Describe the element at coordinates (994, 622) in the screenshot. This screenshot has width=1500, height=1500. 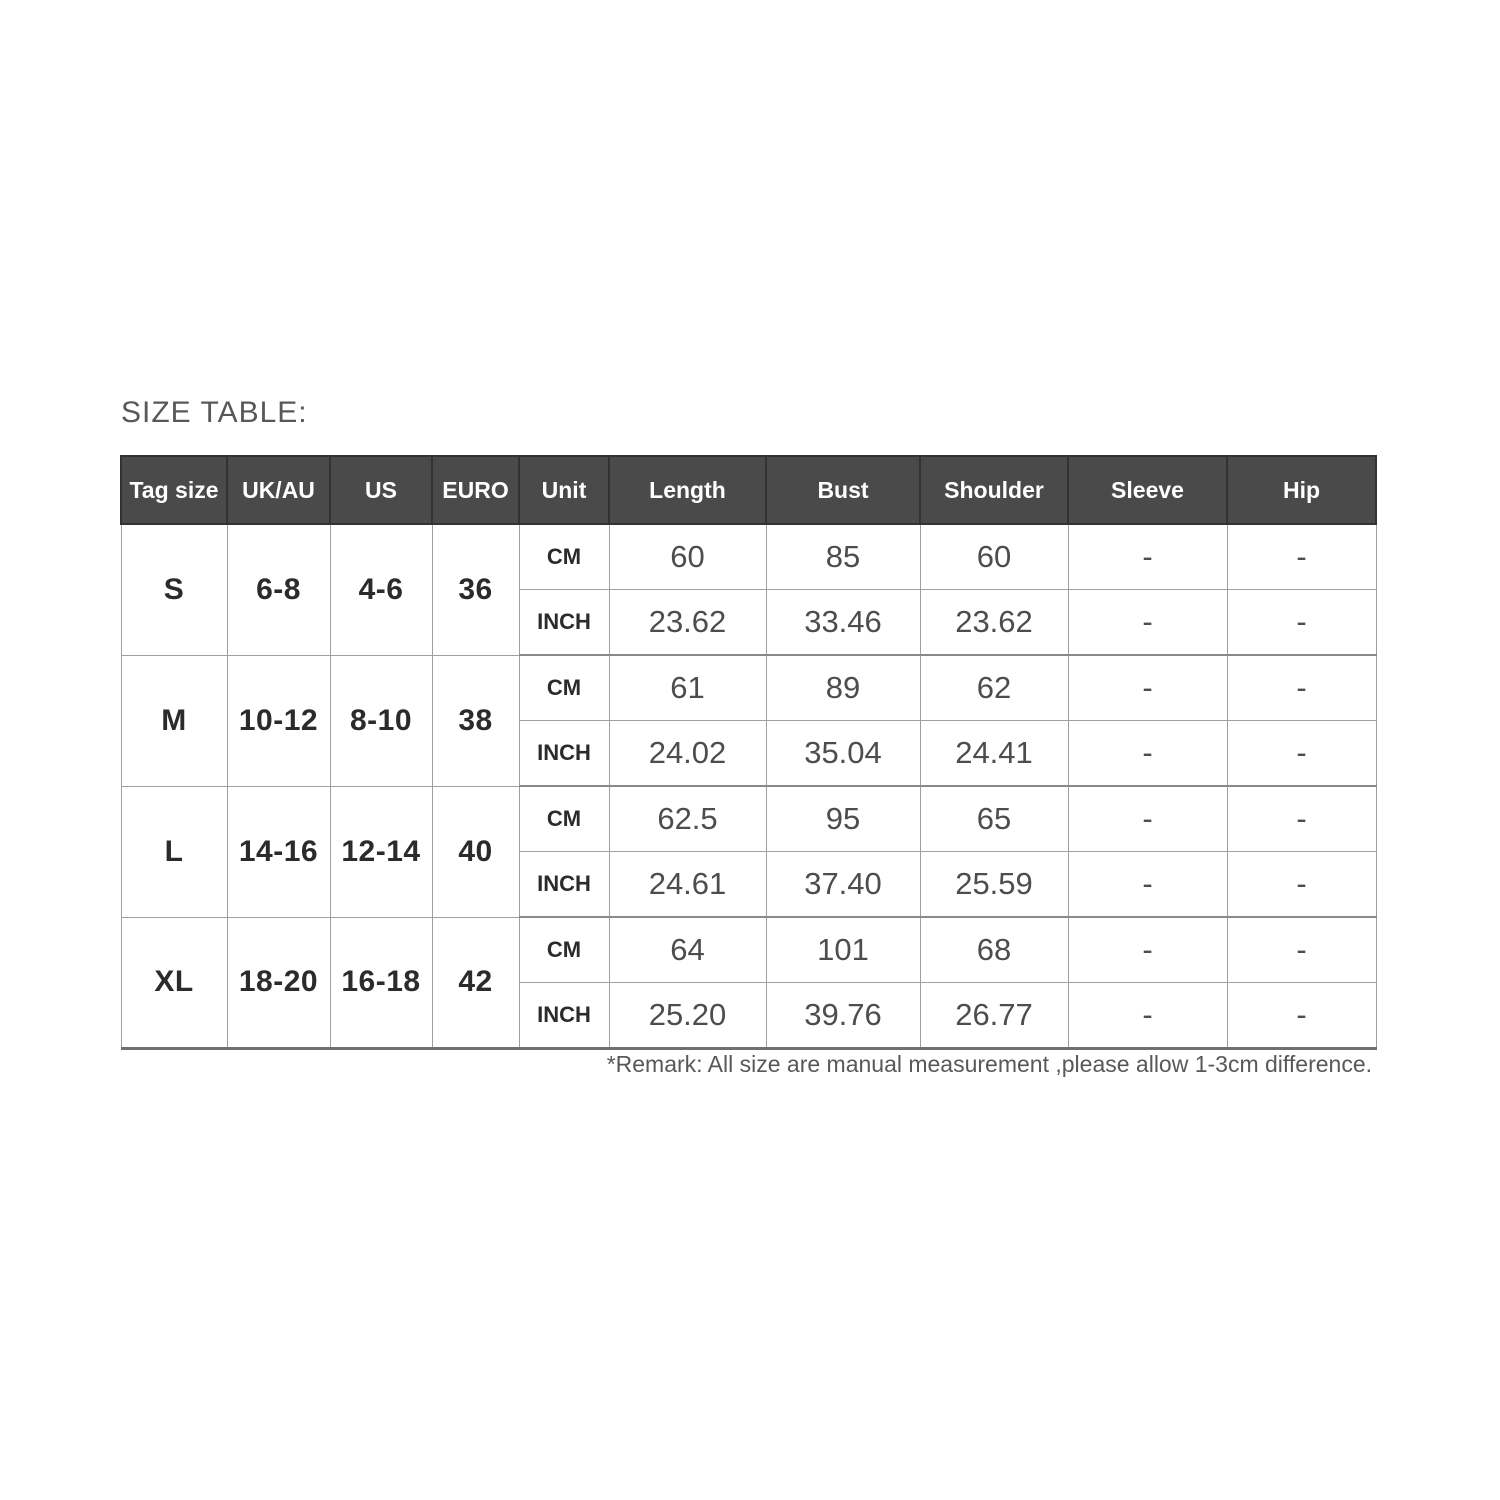
I see `cell-shoulder-inch: 23.62` at that location.